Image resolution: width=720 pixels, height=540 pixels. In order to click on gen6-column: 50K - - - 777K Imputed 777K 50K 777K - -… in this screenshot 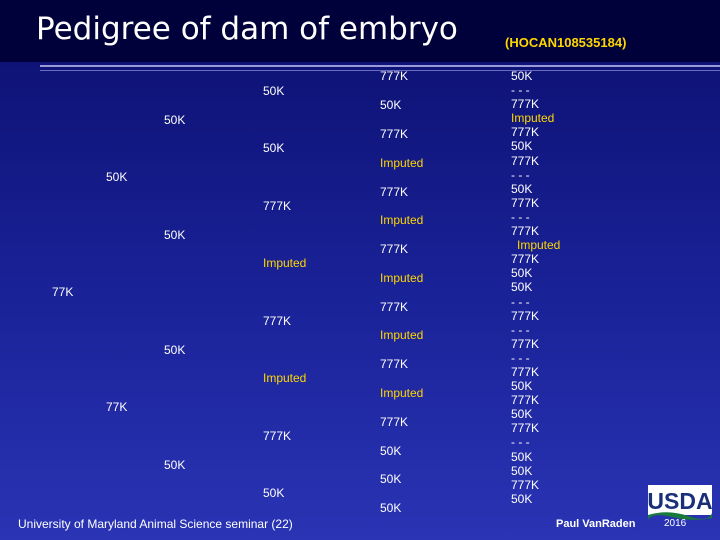, I will do `click(556, 287)`.